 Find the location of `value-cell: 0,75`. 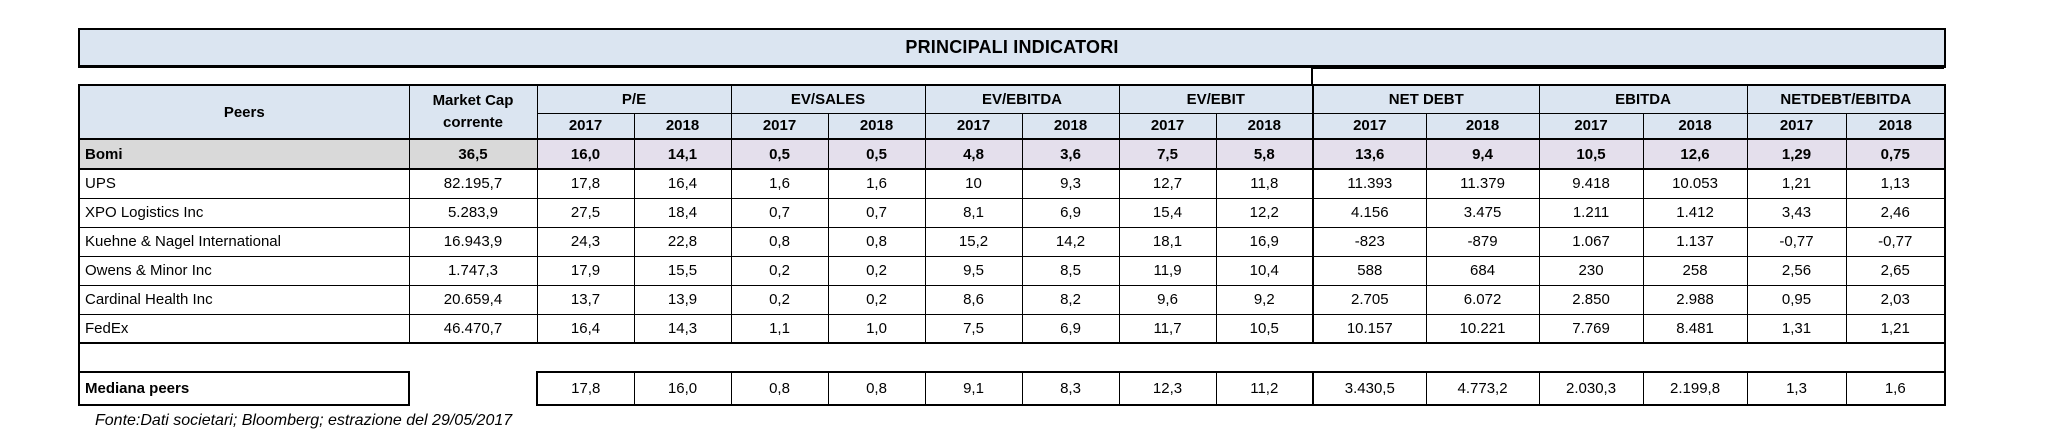

value-cell: 0,75 is located at coordinates (1896, 154).